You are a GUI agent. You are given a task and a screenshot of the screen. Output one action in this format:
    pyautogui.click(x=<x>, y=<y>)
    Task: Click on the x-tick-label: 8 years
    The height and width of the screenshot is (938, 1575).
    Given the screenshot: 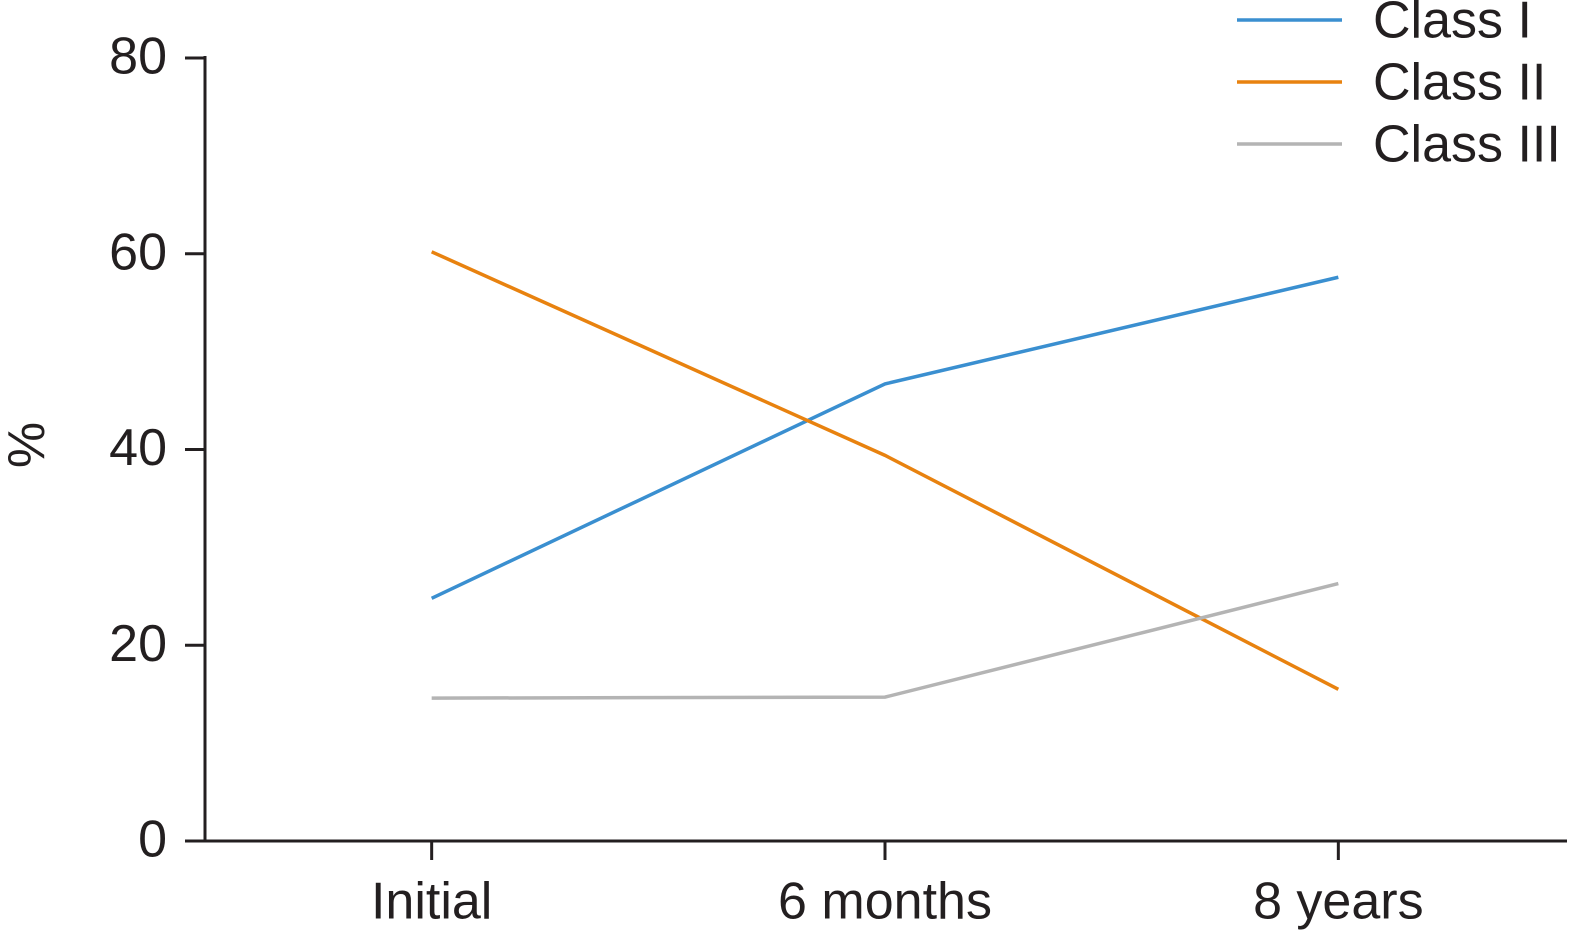 What is the action you would take?
    pyautogui.click(x=1338, y=902)
    